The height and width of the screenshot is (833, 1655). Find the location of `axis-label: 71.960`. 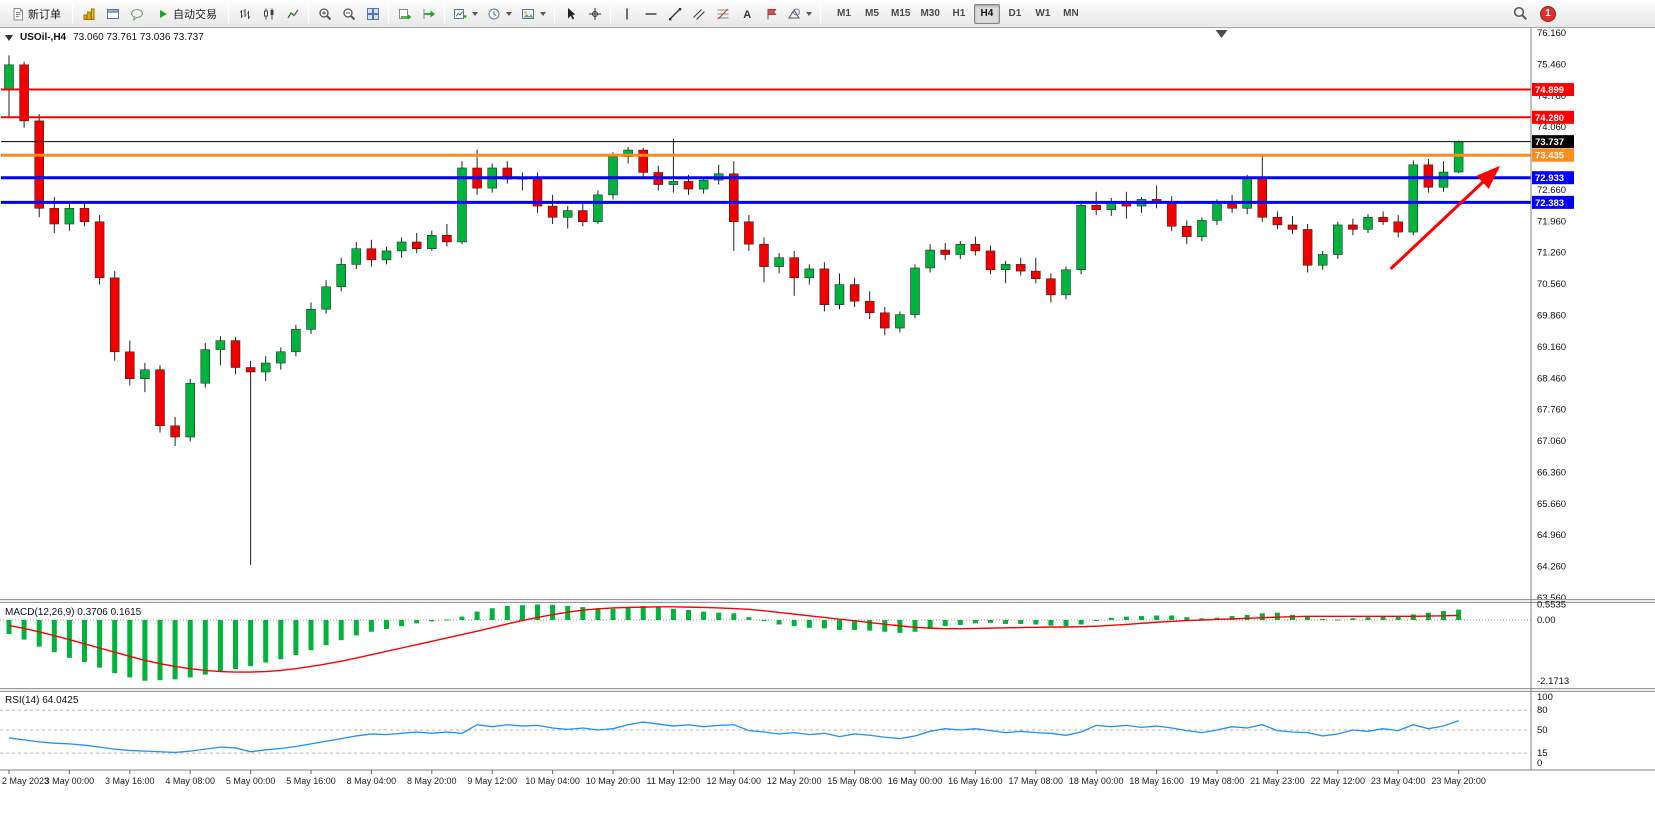

axis-label: 71.960 is located at coordinates (1551, 221).